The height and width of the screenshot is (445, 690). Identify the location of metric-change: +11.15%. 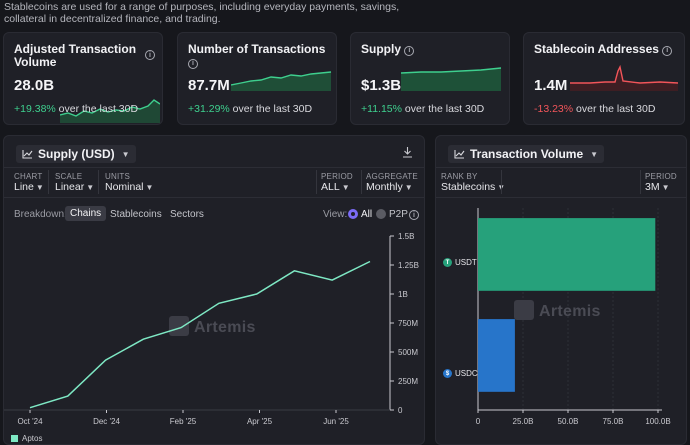
(381, 109).